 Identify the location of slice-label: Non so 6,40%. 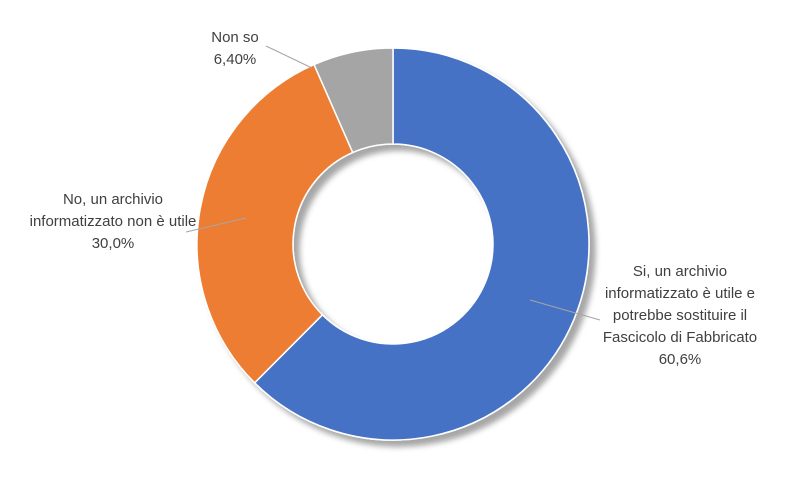
(235, 49).